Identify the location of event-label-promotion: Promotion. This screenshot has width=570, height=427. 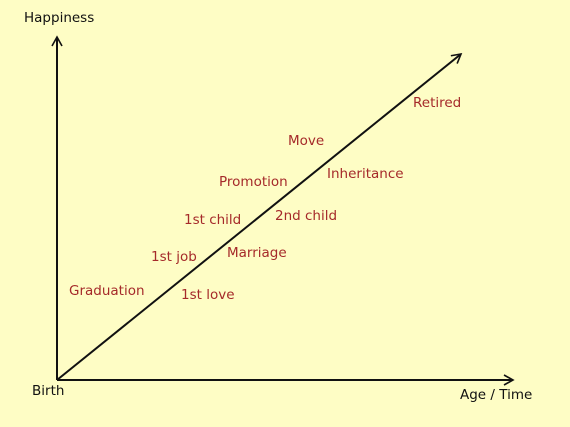
(253, 182).